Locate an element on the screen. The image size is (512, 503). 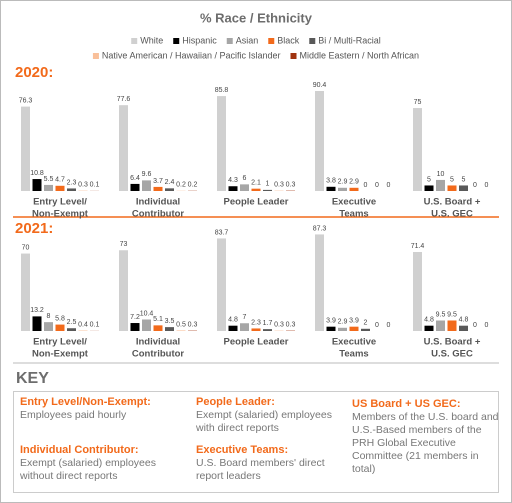
data-label: 3.8 is located at coordinates (331, 181).